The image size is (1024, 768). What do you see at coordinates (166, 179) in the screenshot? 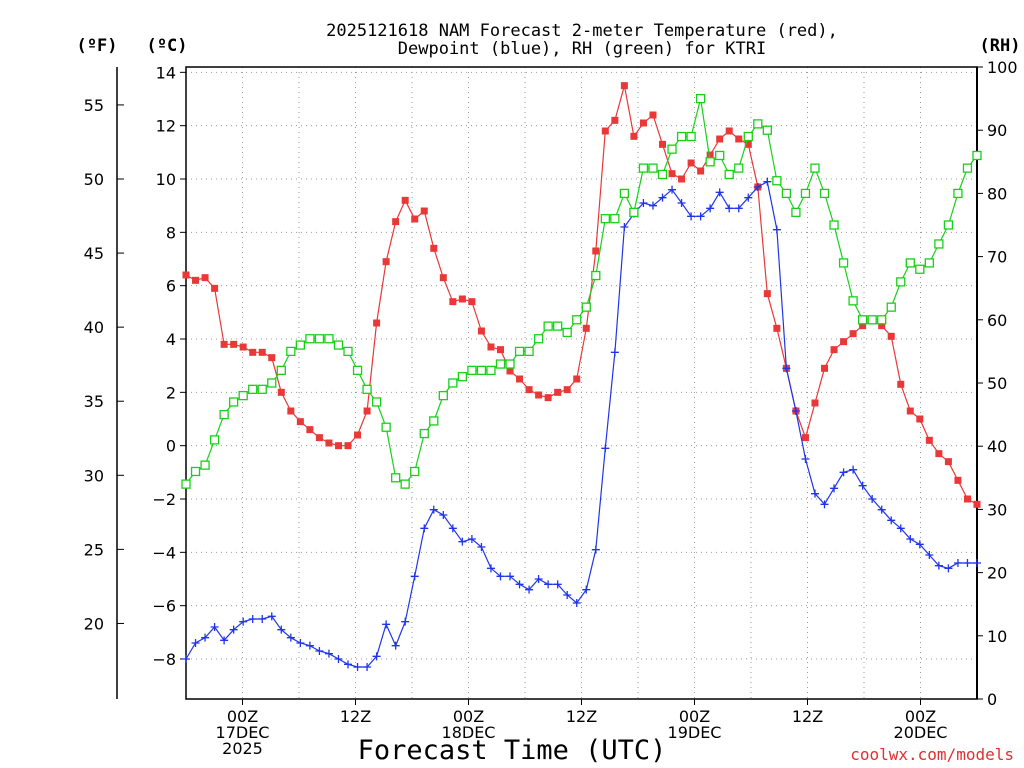
I see `c-tick-label: 10` at bounding box center [166, 179].